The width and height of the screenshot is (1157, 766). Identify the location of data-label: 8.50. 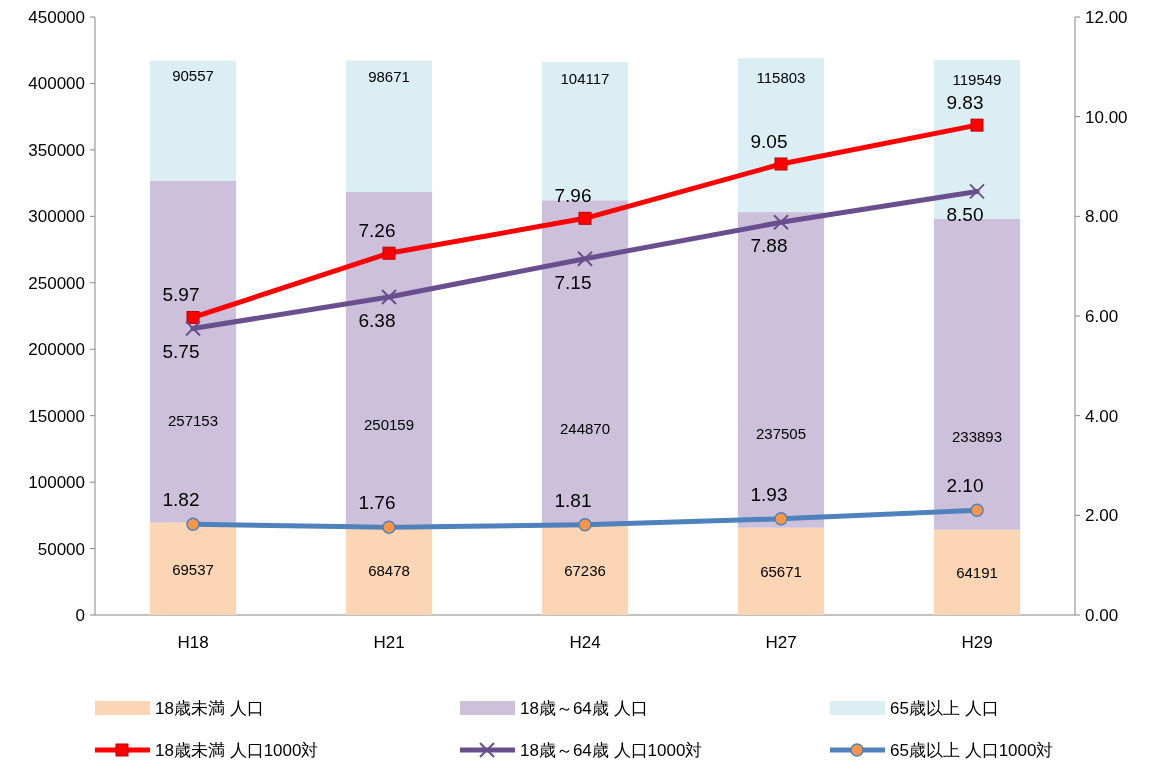
(965, 215).